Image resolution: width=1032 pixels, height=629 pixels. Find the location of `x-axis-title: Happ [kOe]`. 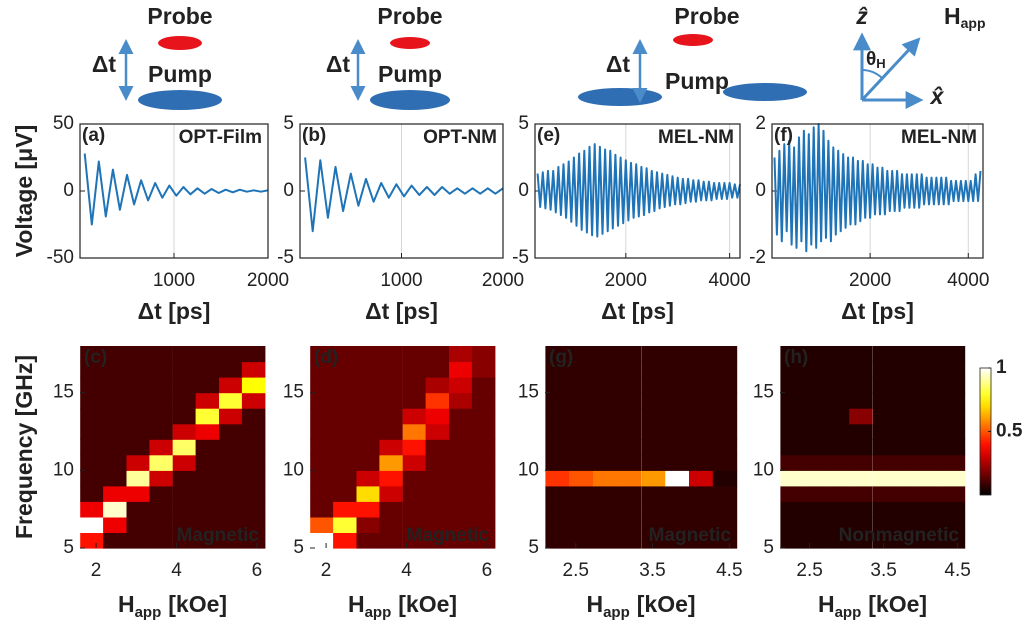

x-axis-title: Happ [kOe] is located at coordinates (872, 606).